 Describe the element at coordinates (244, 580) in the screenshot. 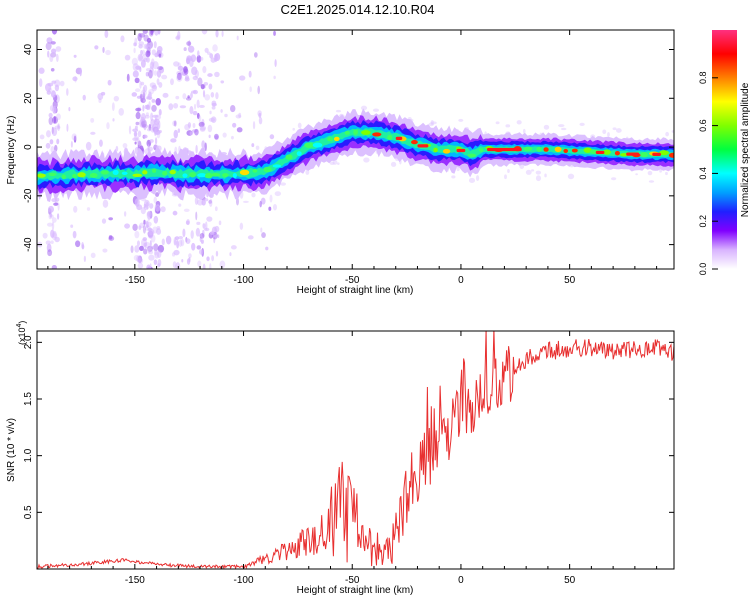

I see `x-tick-label: -100` at that location.